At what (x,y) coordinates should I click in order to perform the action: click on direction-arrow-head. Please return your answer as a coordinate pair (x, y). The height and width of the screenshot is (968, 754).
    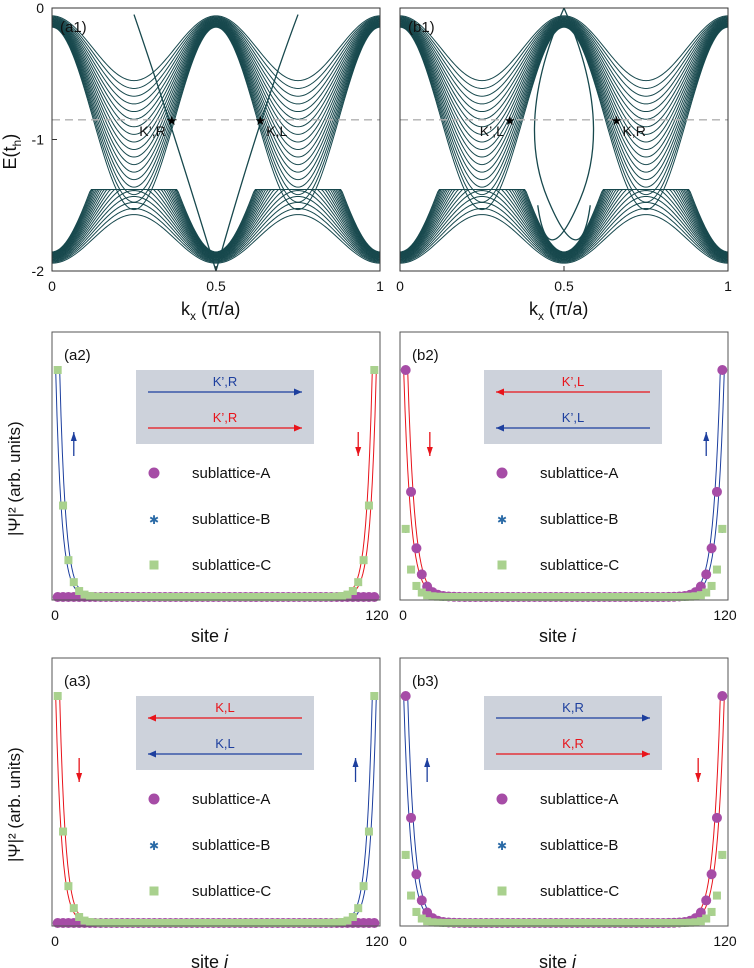
    Looking at the image, I should click on (152, 754).